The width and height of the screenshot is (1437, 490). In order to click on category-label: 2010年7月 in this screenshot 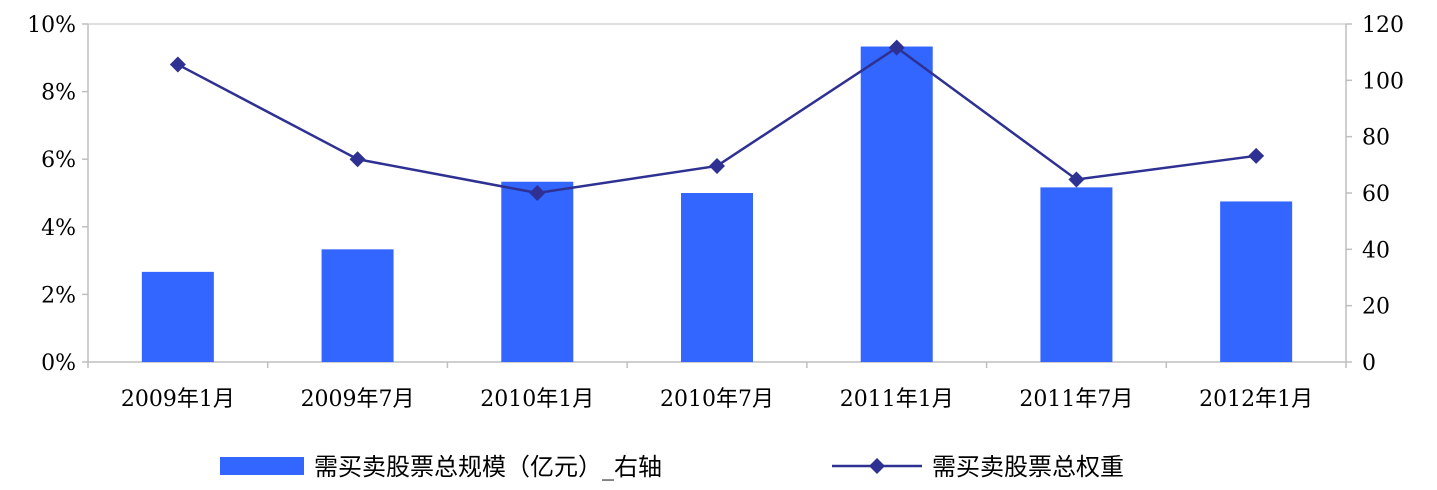, I will do `click(717, 399)`.